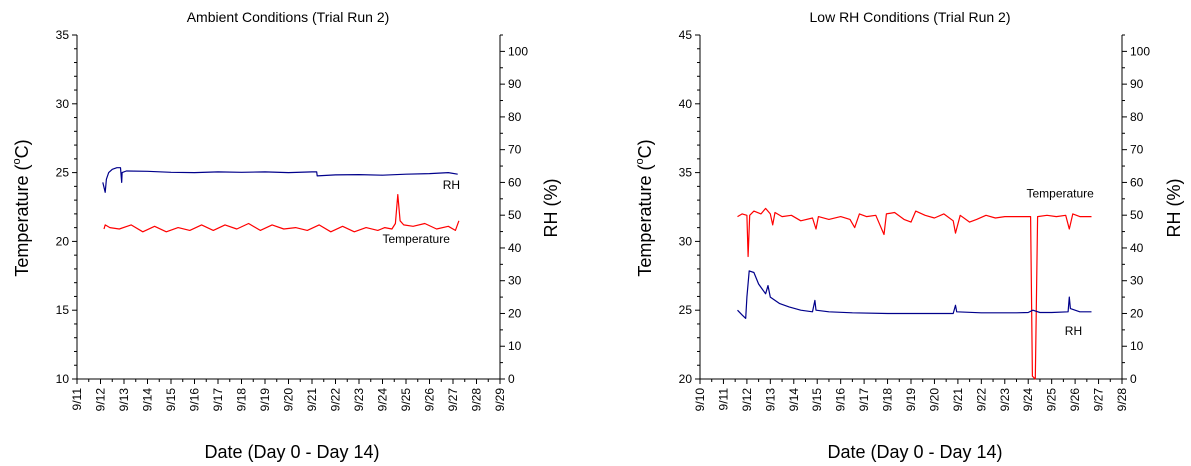 The height and width of the screenshot is (466, 1191). What do you see at coordinates (686, 104) in the screenshot?
I see `y-left-tick-label: 40` at bounding box center [686, 104].